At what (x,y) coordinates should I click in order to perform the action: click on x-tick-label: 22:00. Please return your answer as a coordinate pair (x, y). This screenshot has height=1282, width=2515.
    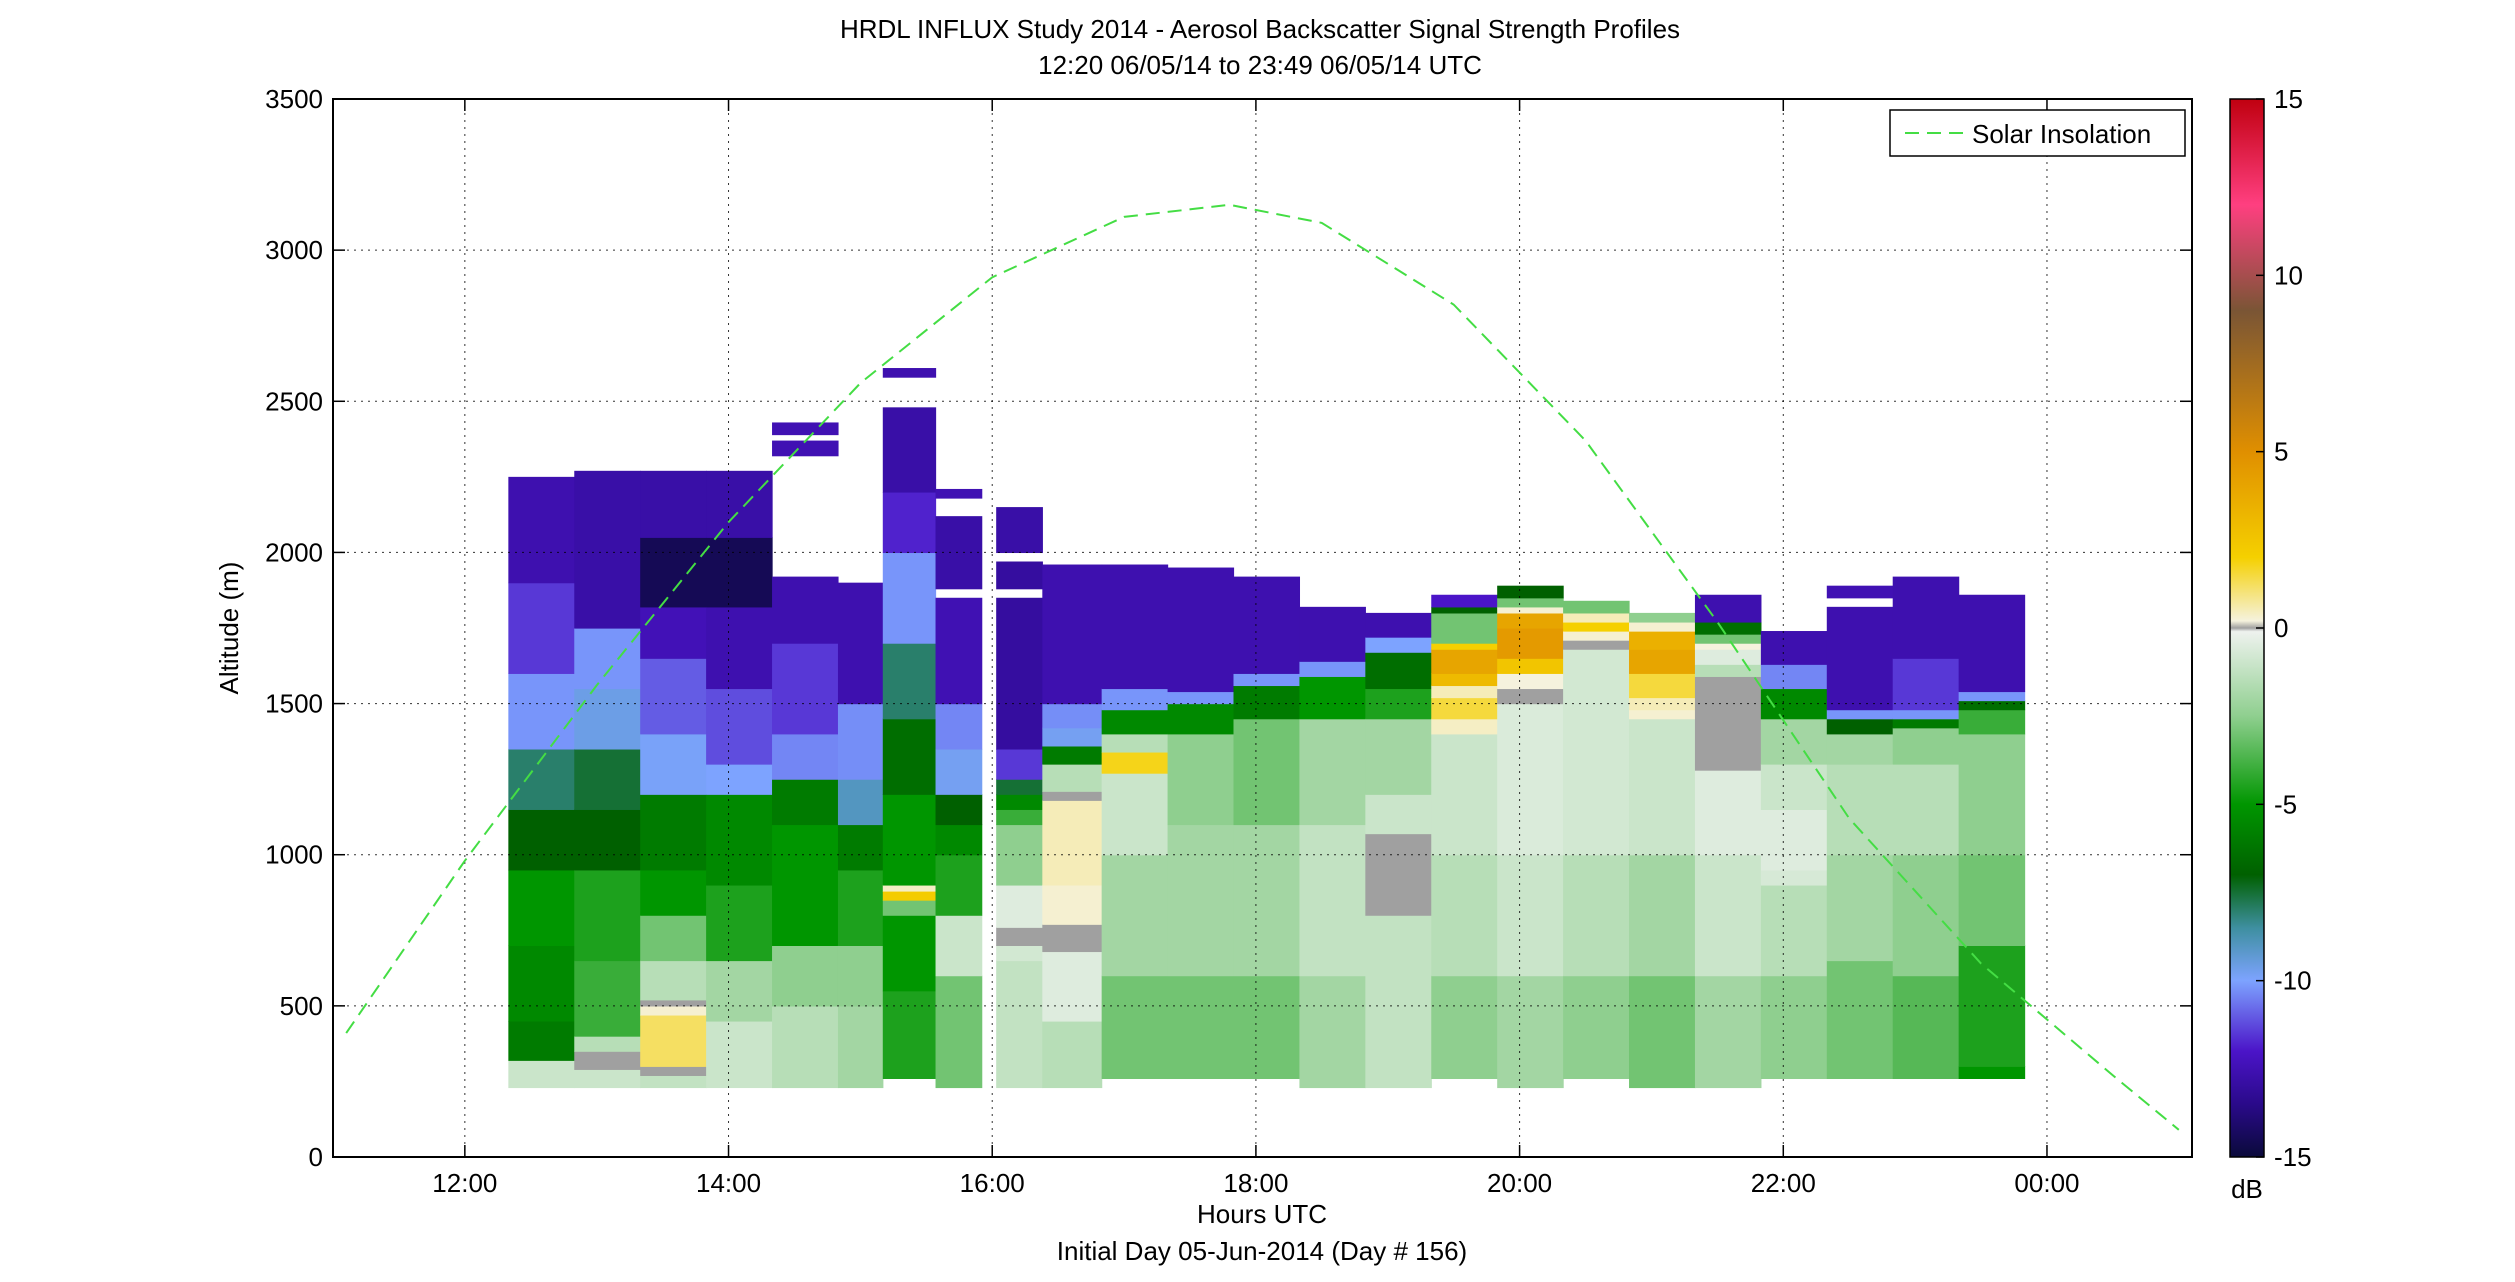
    Looking at the image, I should click on (1783, 1183).